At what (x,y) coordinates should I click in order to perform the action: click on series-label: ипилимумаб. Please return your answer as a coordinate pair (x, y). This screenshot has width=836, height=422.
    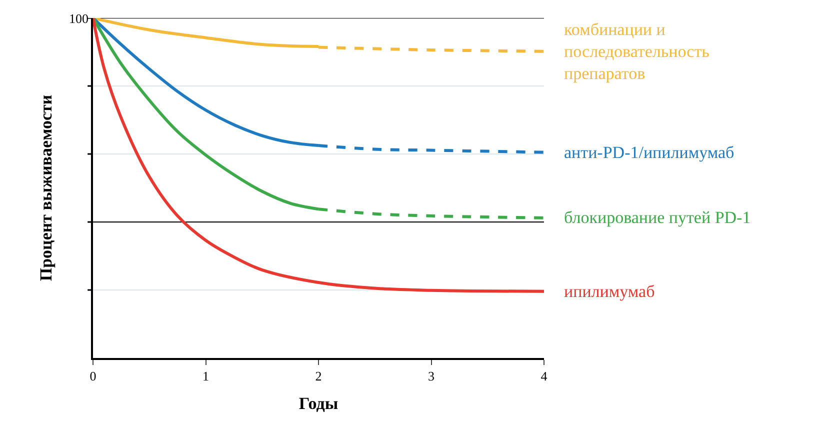
    Looking at the image, I should click on (609, 291).